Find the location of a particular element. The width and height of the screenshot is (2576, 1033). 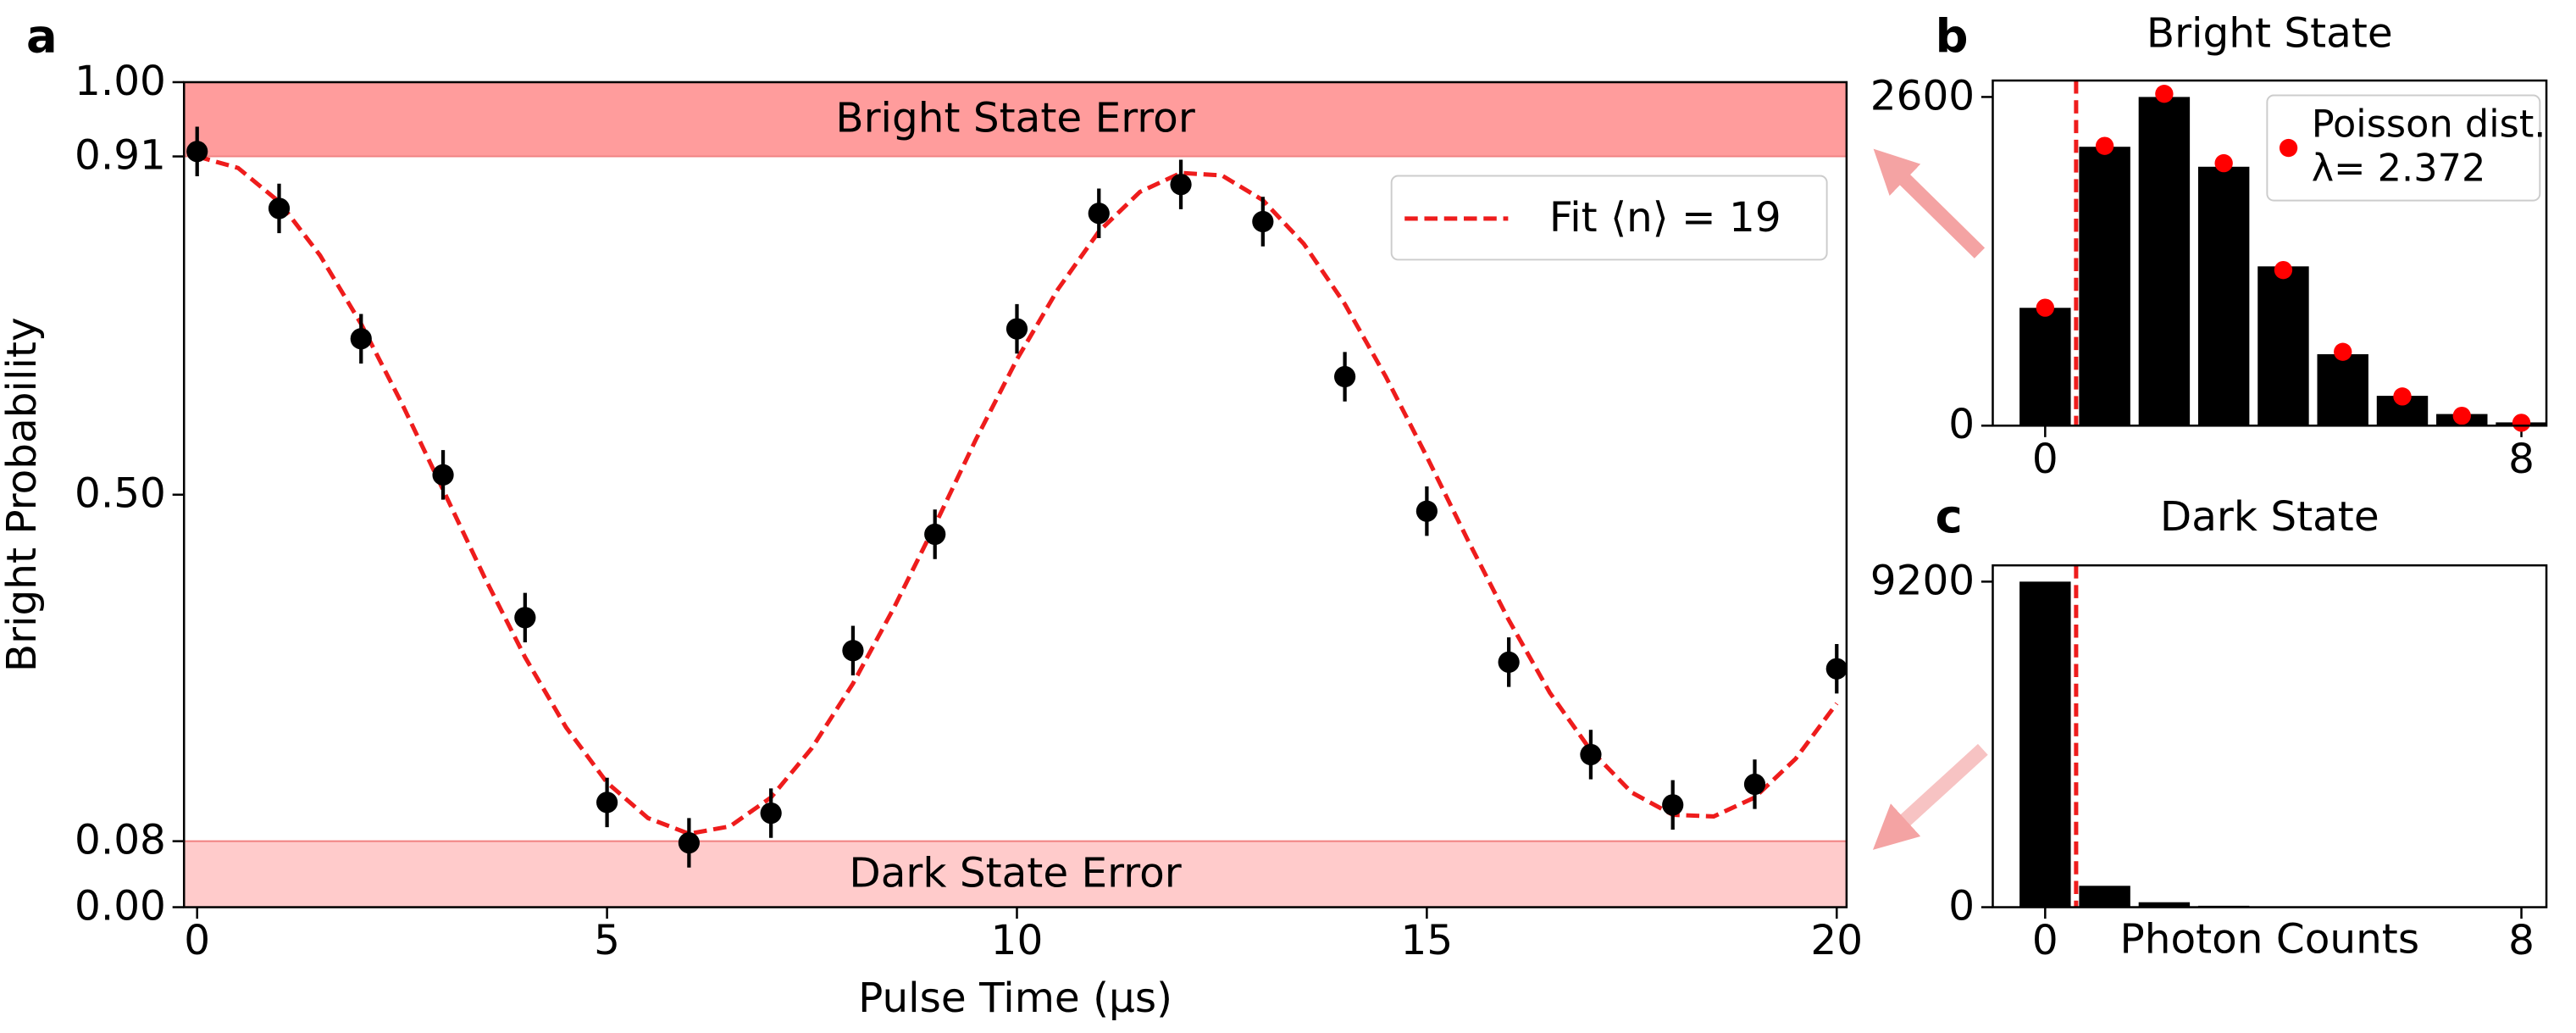

region-label: Bright State Error is located at coordinates (1014, 118).